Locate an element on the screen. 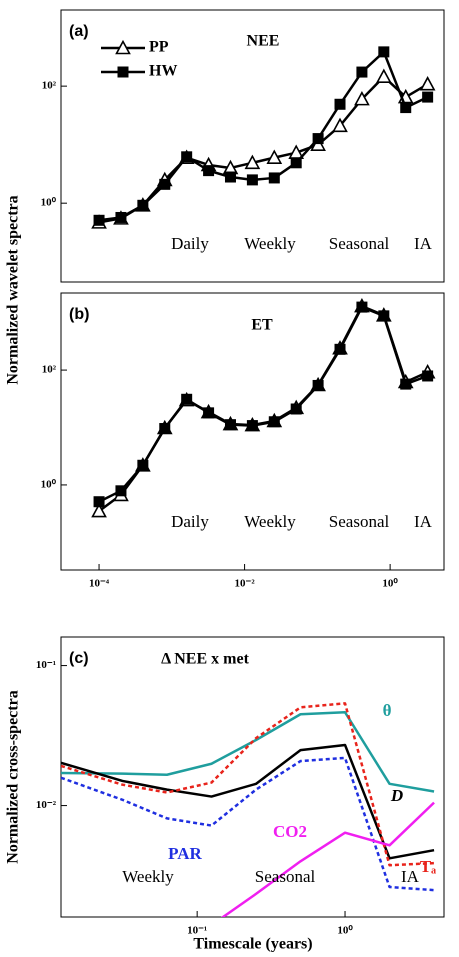 The height and width of the screenshot is (957, 459). y-tick-label: 10⁻² is located at coordinates (46, 805).